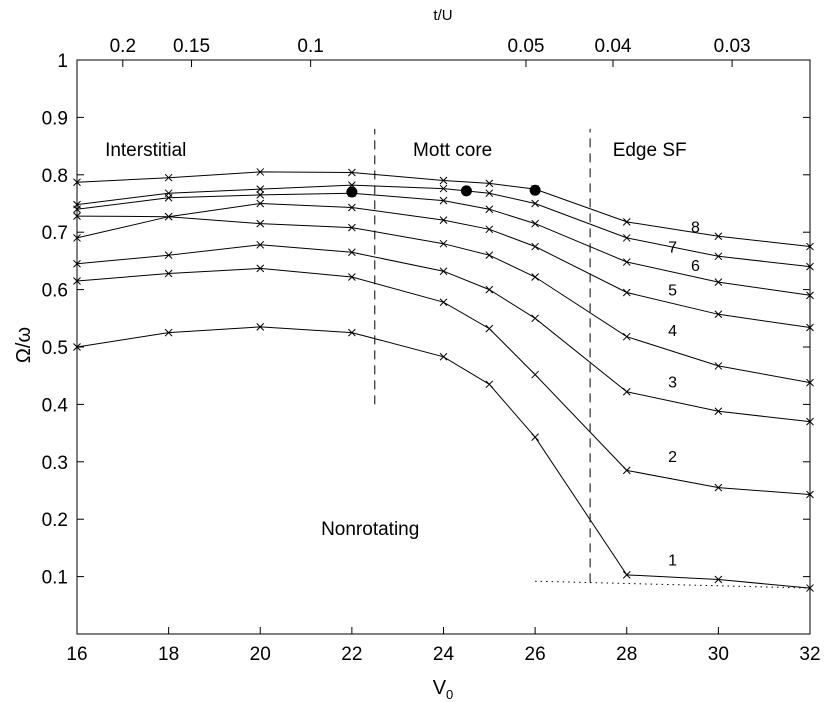 The image size is (830, 702). What do you see at coordinates (695, 266) in the screenshot?
I see `series-label-6: 6` at bounding box center [695, 266].